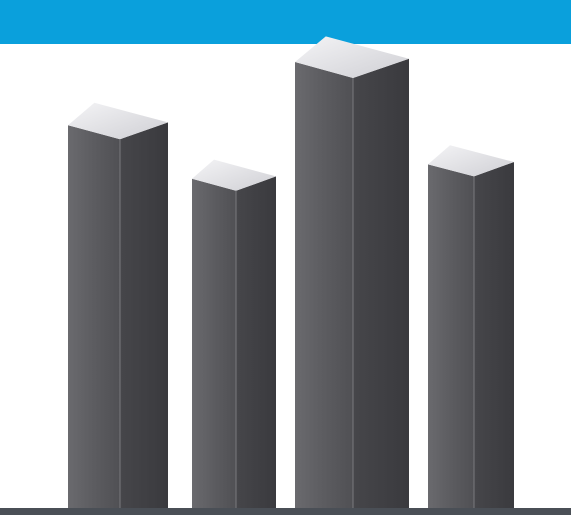 The width and height of the screenshot is (571, 515). What do you see at coordinates (285, 511) in the screenshot?
I see `baseline` at bounding box center [285, 511].